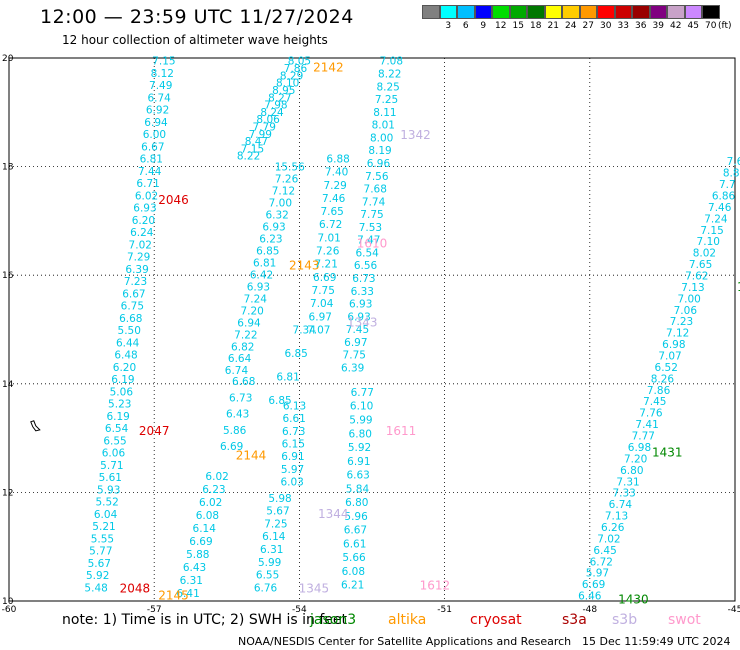 The width and height of the screenshot is (740, 650). Describe the element at coordinates (370, 228) in the screenshot. I see `wave-height-value: 7.53` at that location.